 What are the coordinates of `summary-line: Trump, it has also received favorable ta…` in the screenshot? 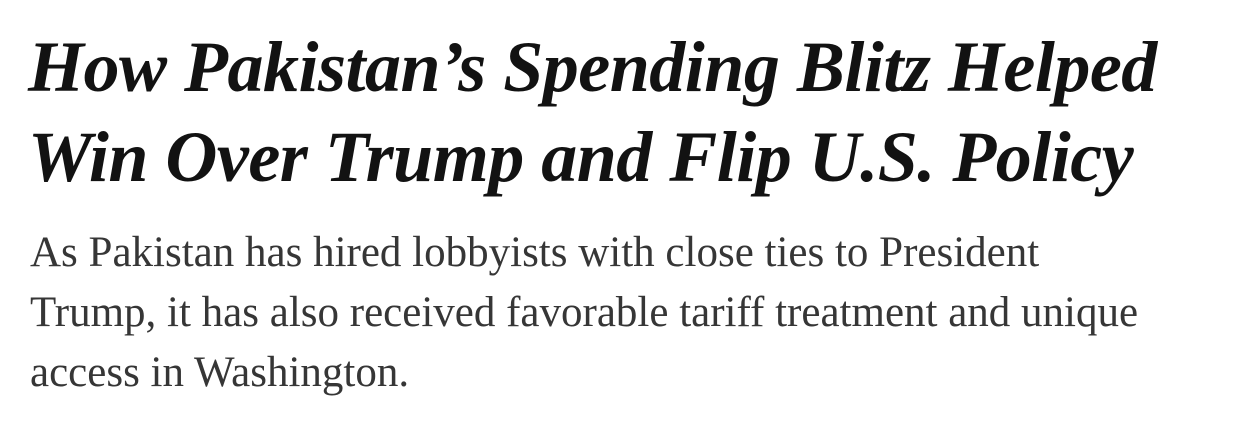 It's located at (584, 312).